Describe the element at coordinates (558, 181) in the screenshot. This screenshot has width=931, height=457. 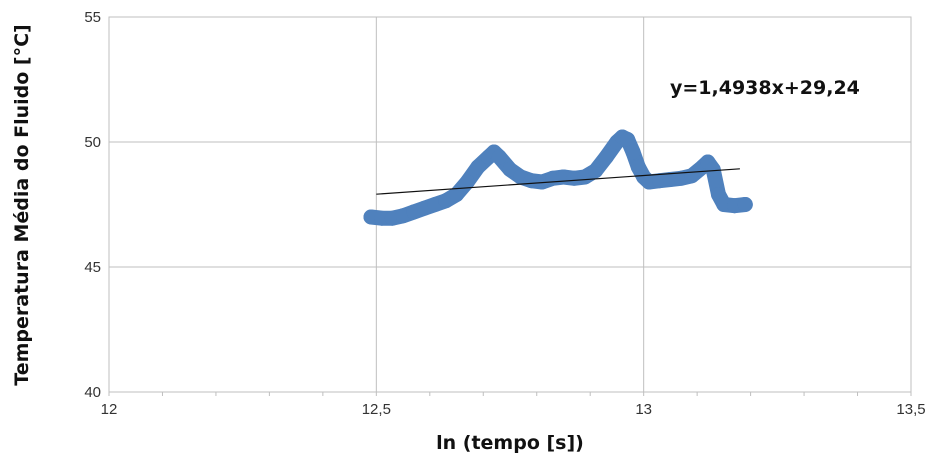
I see `trendline` at that location.